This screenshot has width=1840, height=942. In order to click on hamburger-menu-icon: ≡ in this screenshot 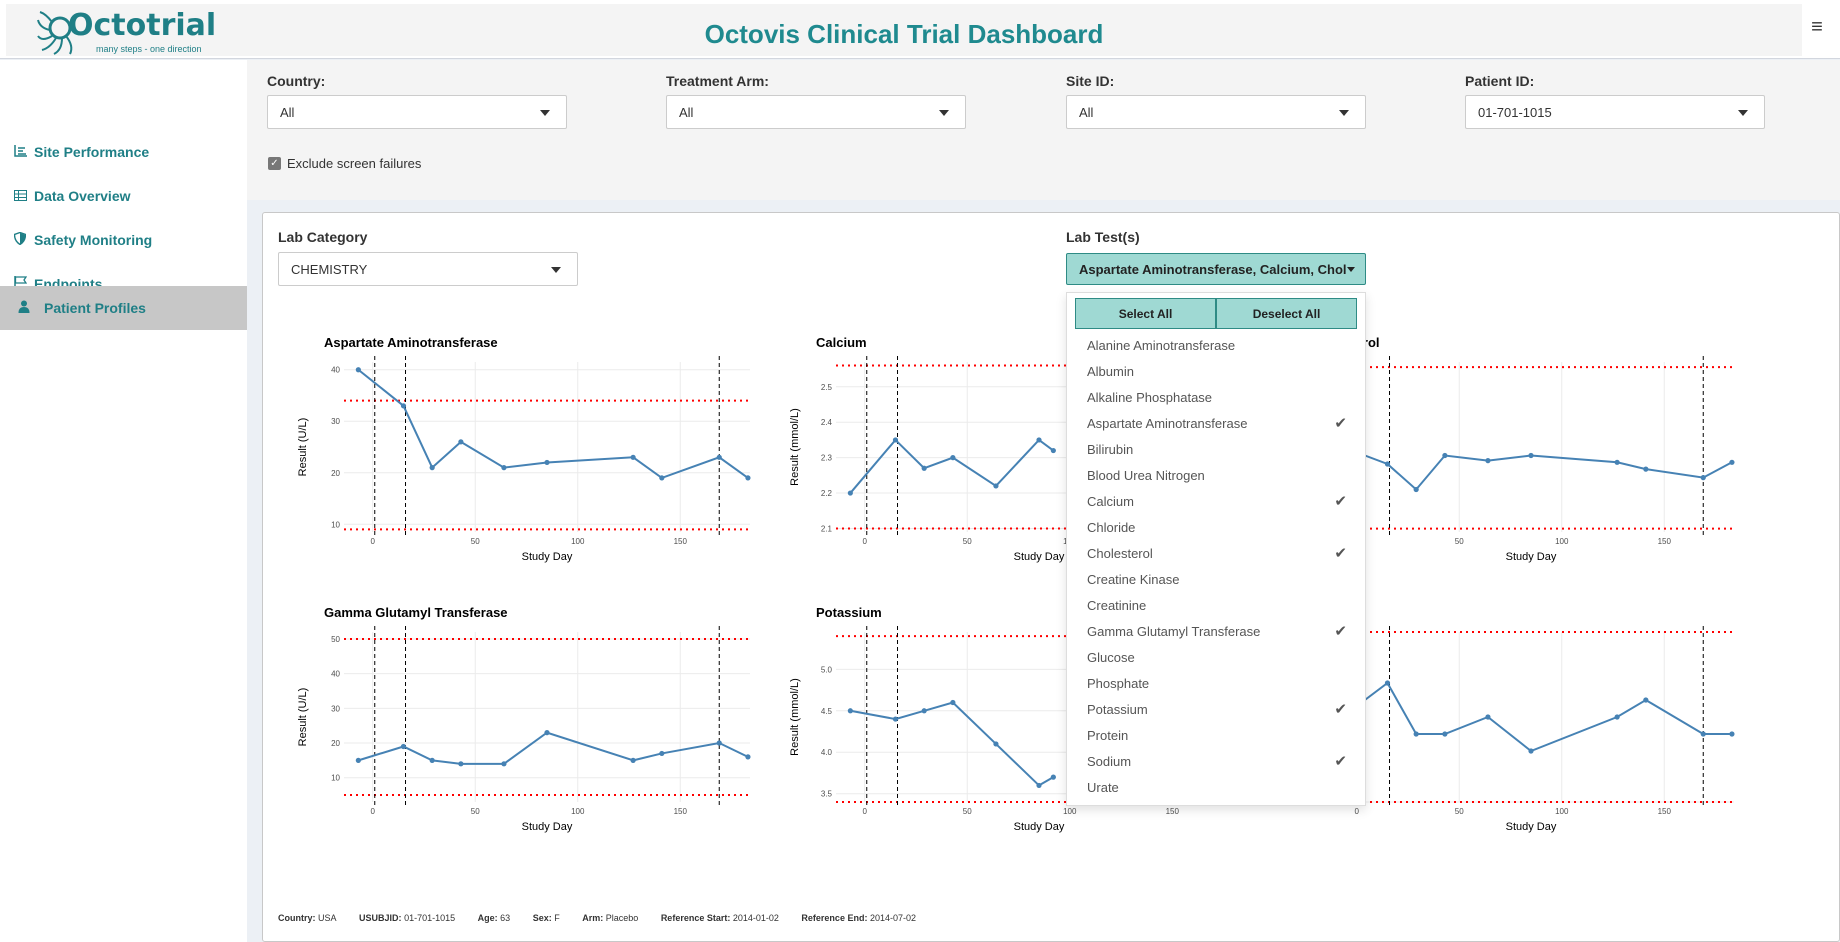, I will do `click(1817, 27)`.